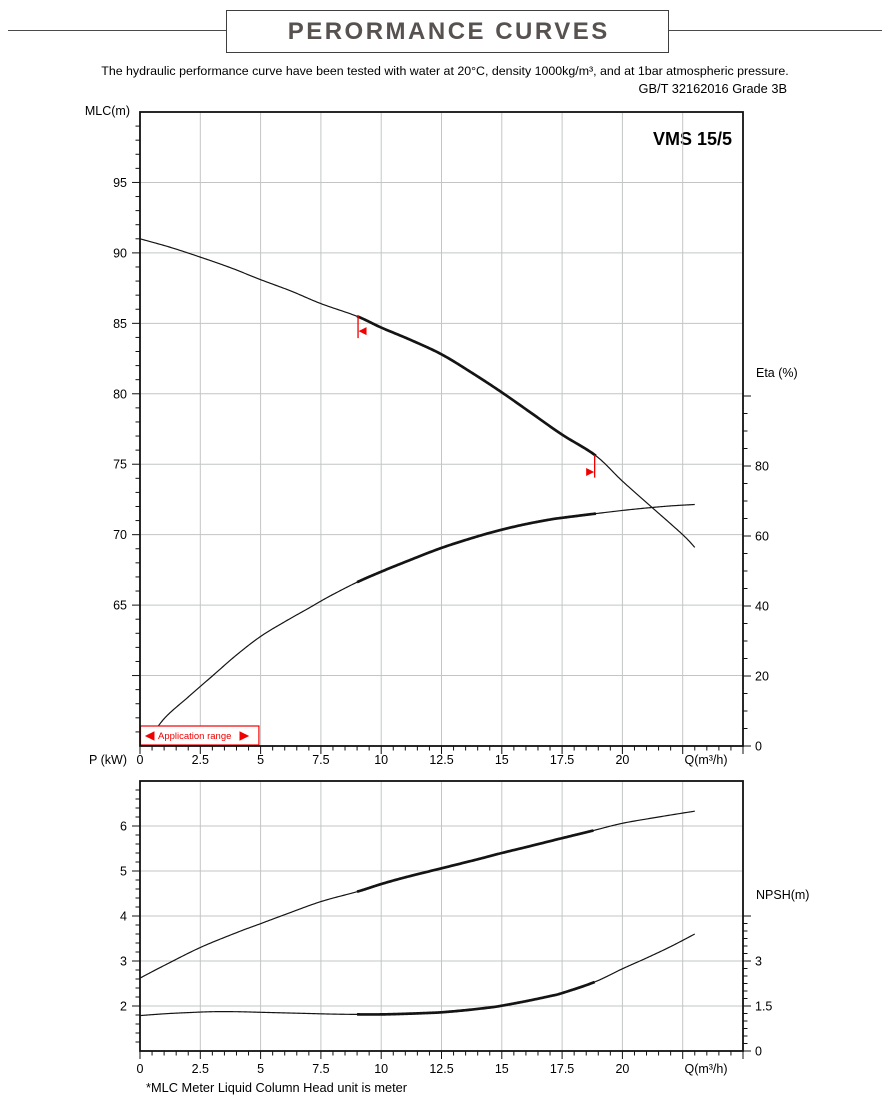  What do you see at coordinates (417, 975) in the screenshot?
I see `curve-npsh` at bounding box center [417, 975].